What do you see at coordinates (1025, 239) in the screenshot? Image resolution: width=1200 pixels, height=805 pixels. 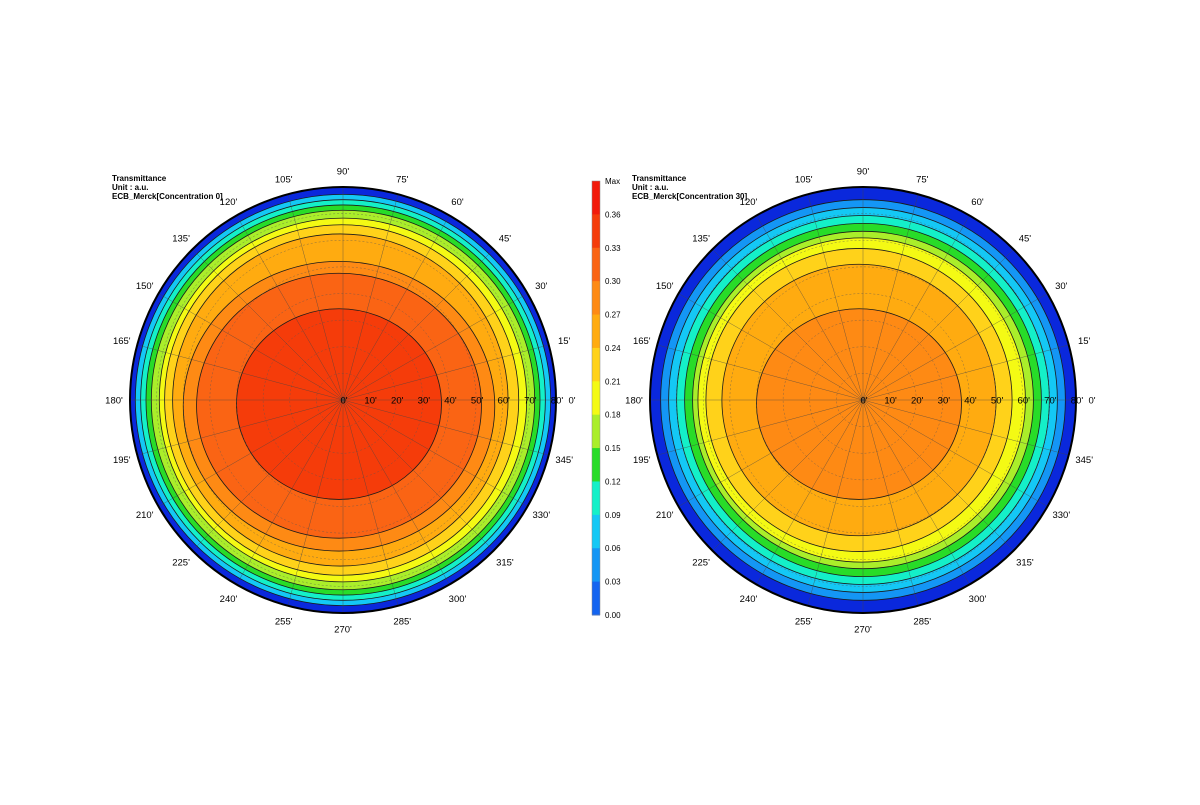 I see `angular-tick-label: 45'` at bounding box center [1025, 239].